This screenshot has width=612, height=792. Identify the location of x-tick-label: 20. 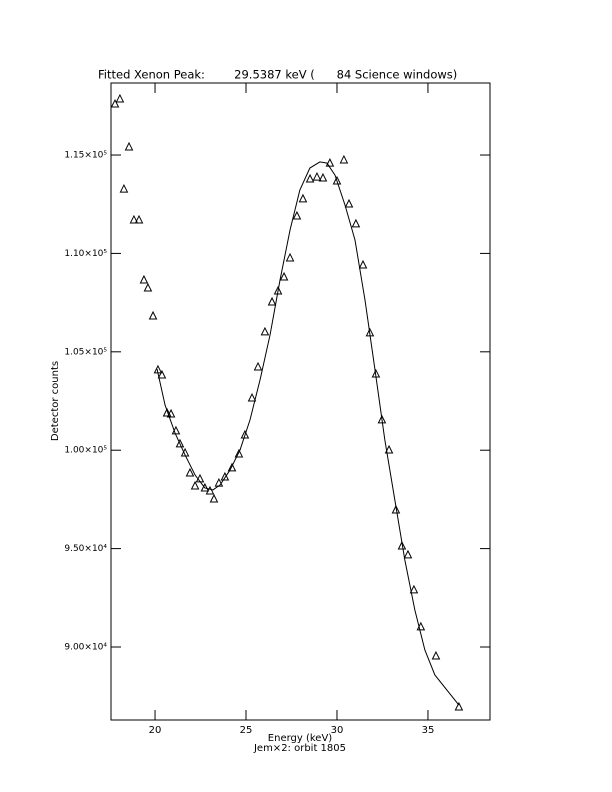
(155, 730).